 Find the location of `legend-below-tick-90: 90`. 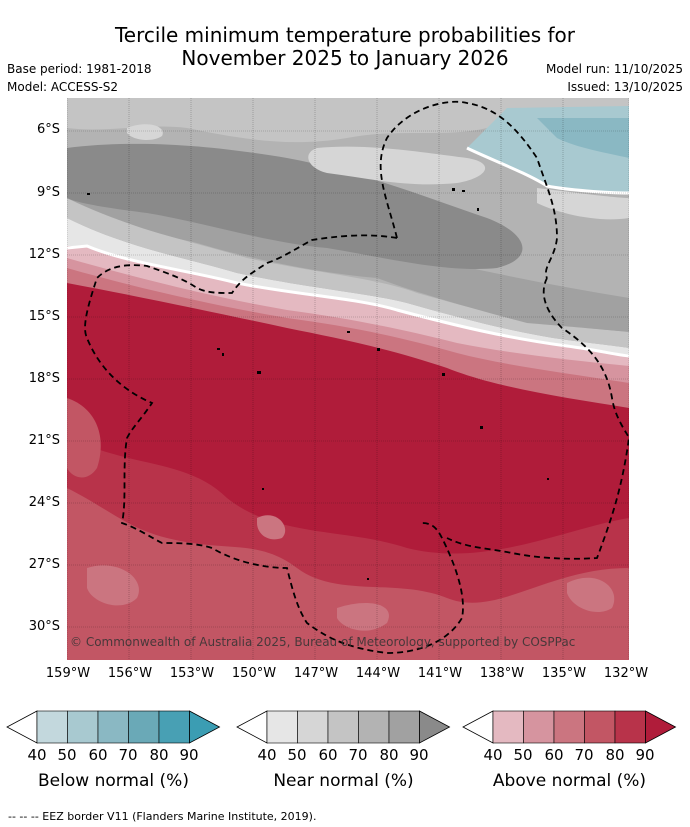

legend-below-tick-90: 90 is located at coordinates (189, 755).